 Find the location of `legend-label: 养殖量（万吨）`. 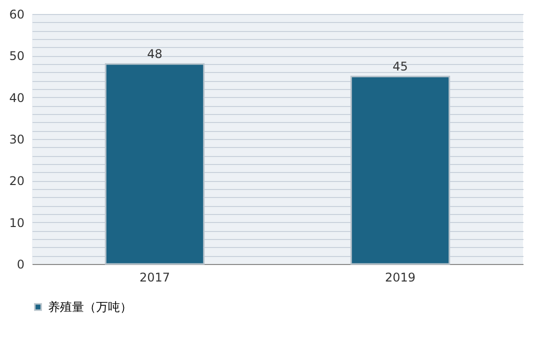

legend-label: 养殖量（万吨） is located at coordinates (90, 307).